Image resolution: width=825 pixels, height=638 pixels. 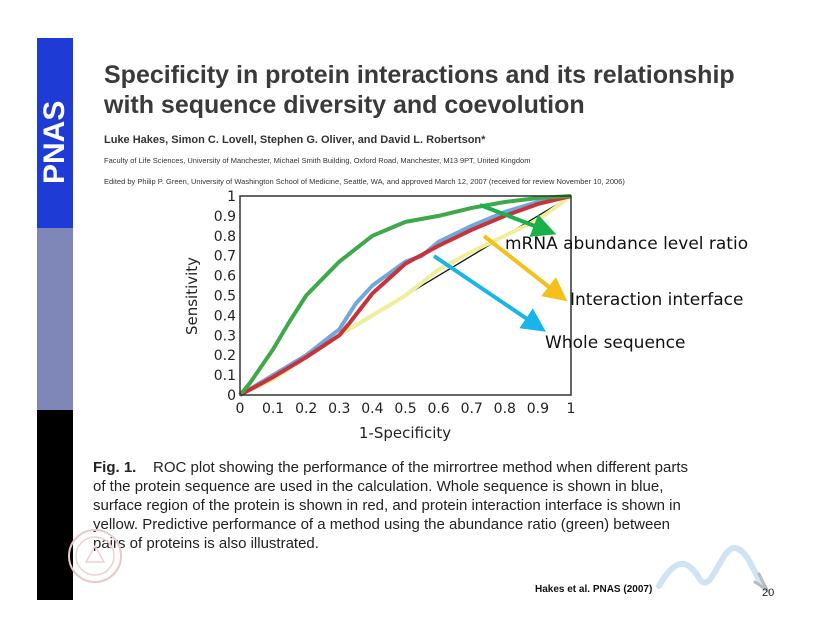 I want to click on sidebar-black-band, so click(x=55, y=505).